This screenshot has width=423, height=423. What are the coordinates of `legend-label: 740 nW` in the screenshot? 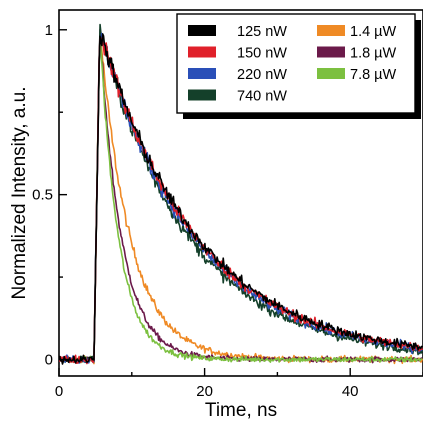 It's located at (262, 97).